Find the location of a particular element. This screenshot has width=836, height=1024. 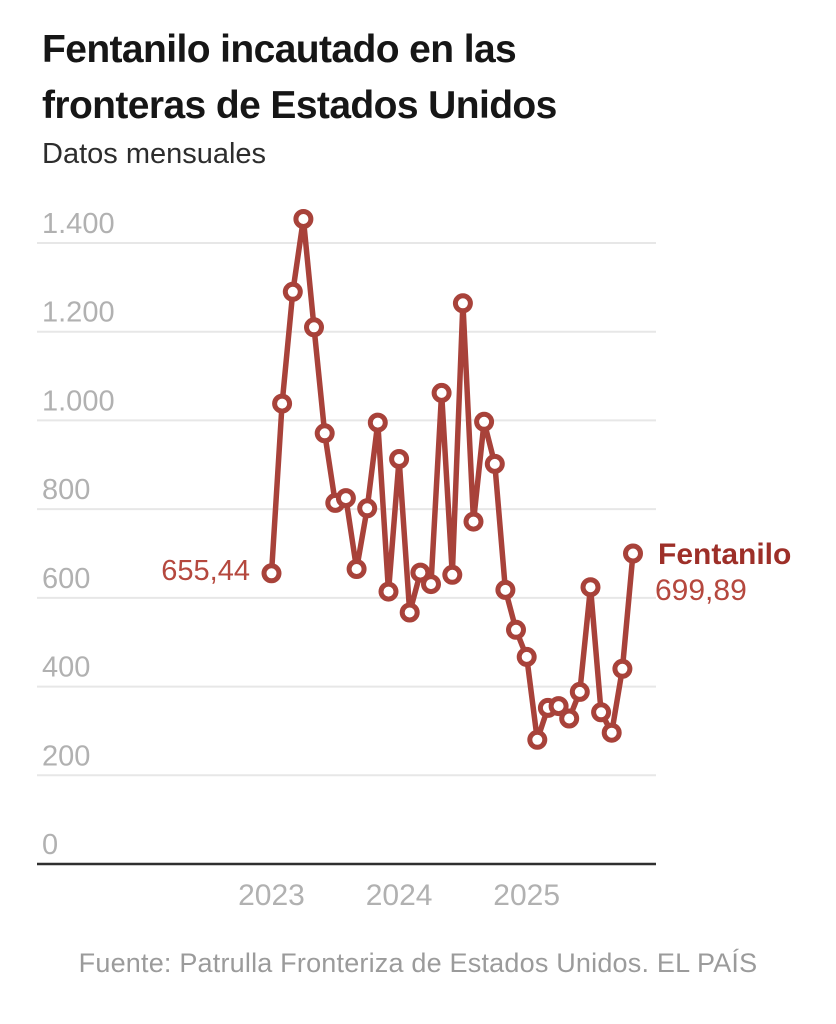

y-axis-tick-label: 200 is located at coordinates (66, 756).